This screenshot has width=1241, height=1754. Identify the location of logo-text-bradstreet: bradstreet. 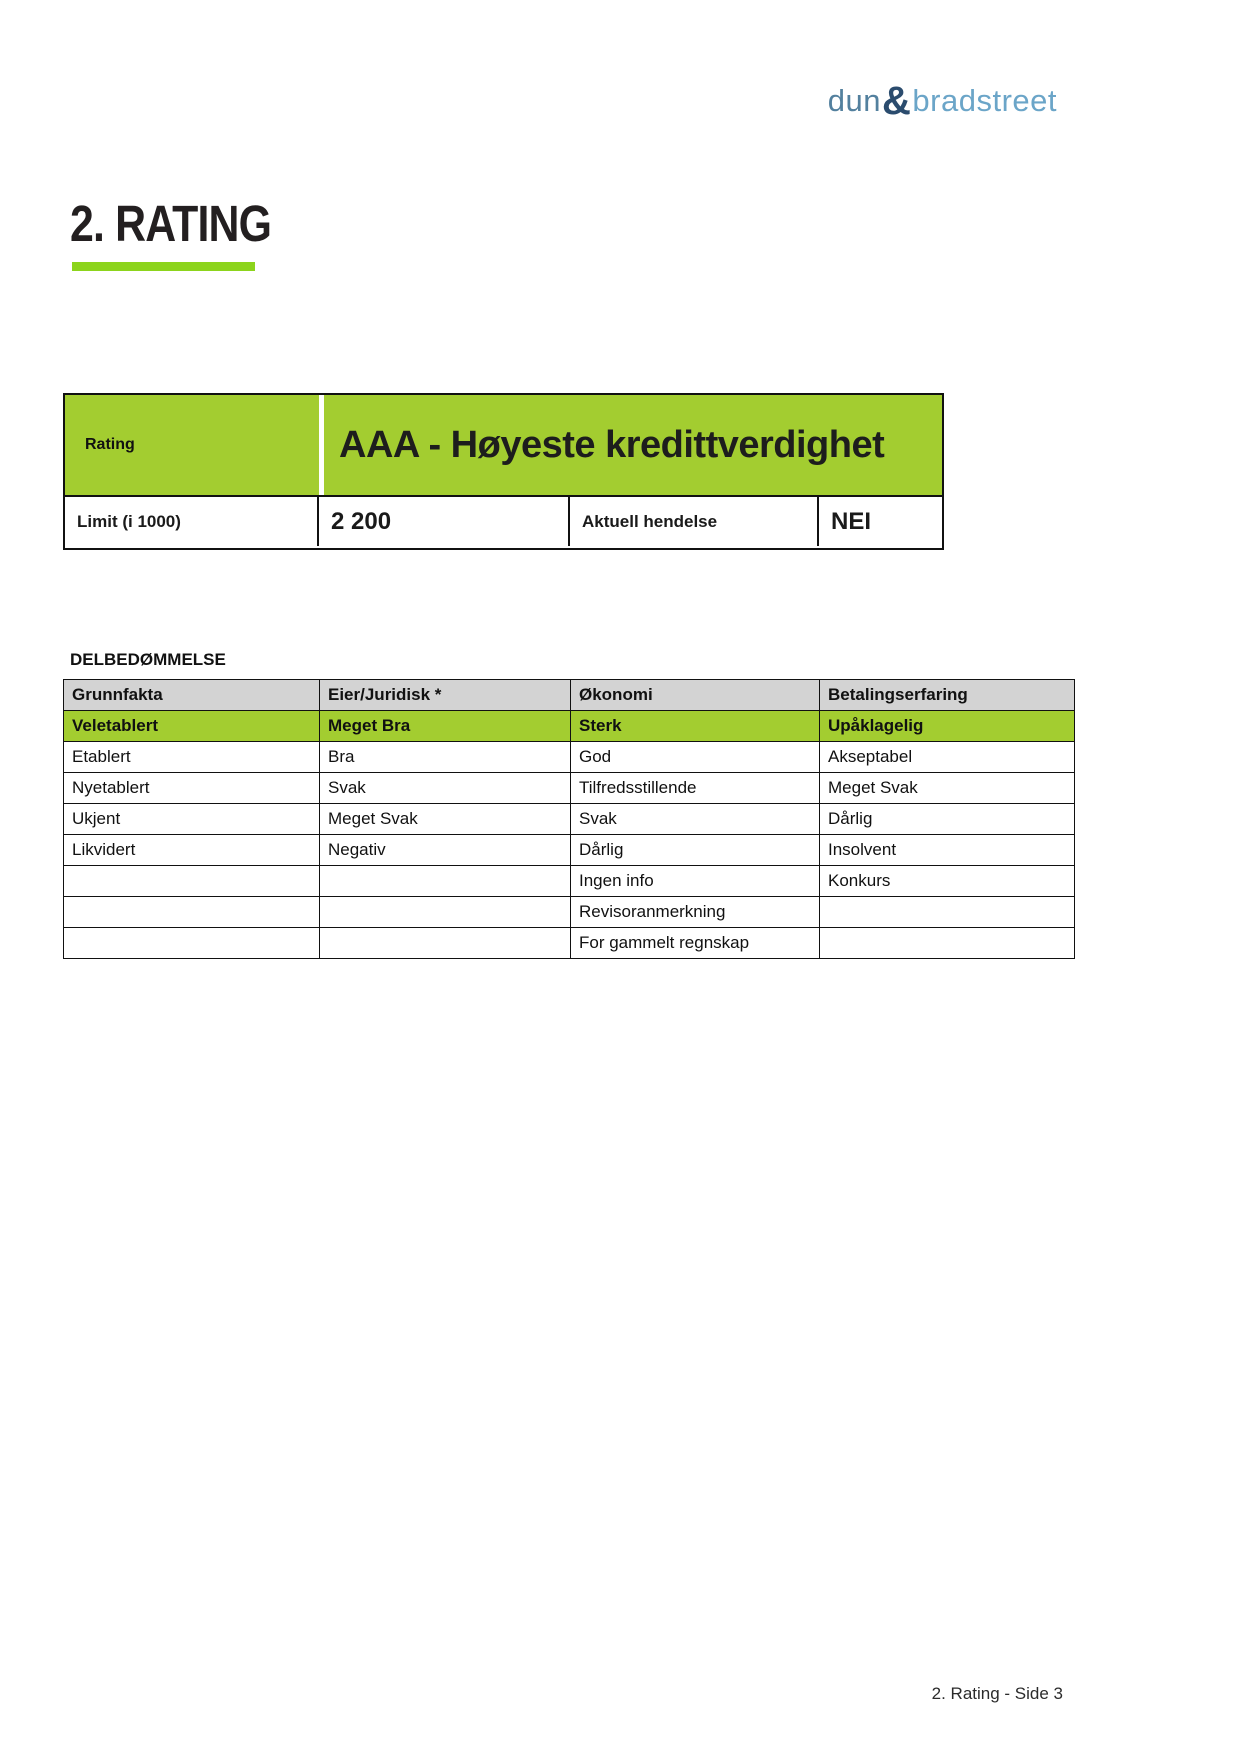
(984, 100).